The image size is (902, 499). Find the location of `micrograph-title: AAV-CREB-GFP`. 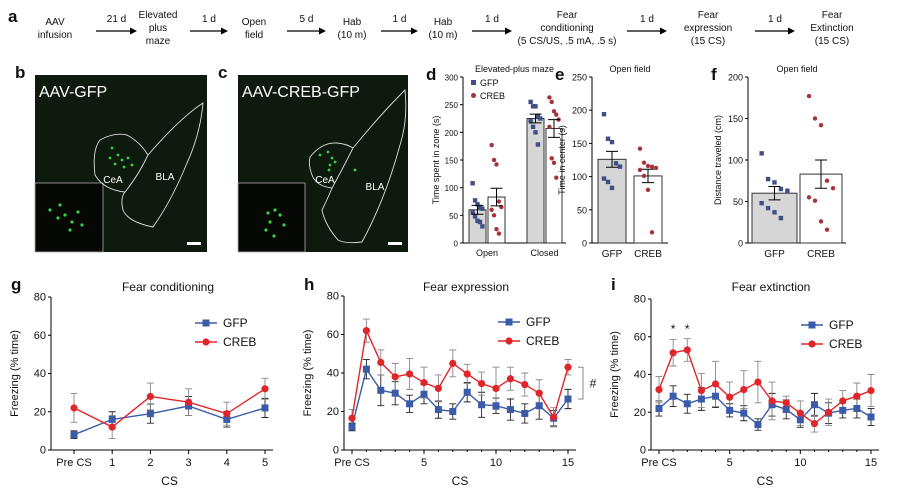

micrograph-title: AAV-CREB-GFP is located at coordinates (301, 92).